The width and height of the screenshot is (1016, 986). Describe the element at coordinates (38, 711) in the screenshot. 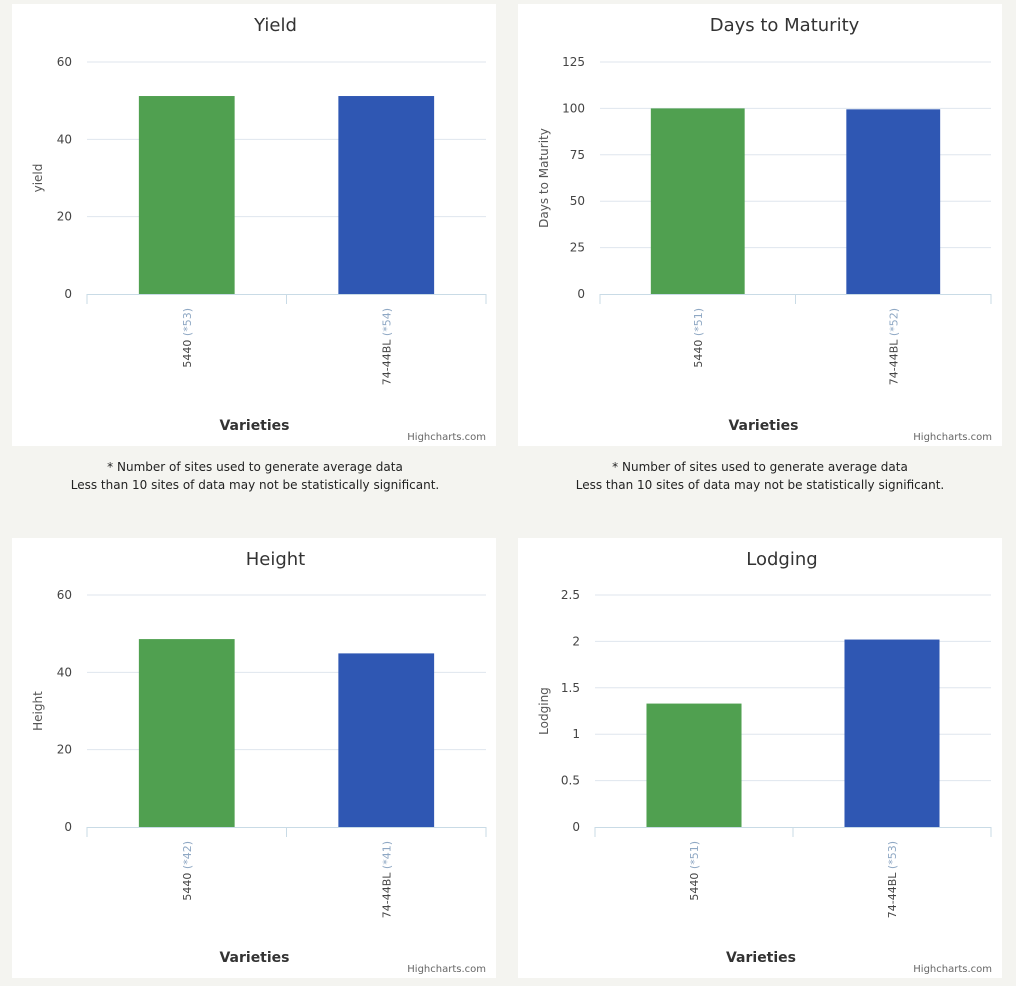

I see `y-axis-title: Height` at that location.